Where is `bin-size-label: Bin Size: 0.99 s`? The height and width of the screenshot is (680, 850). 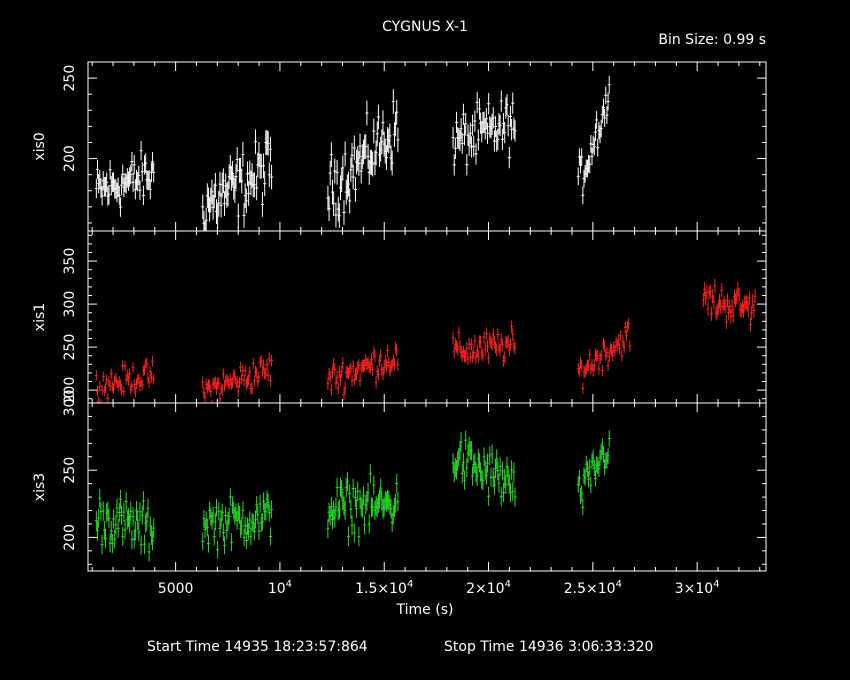 bin-size-label: Bin Size: 0.99 s is located at coordinates (712, 40).